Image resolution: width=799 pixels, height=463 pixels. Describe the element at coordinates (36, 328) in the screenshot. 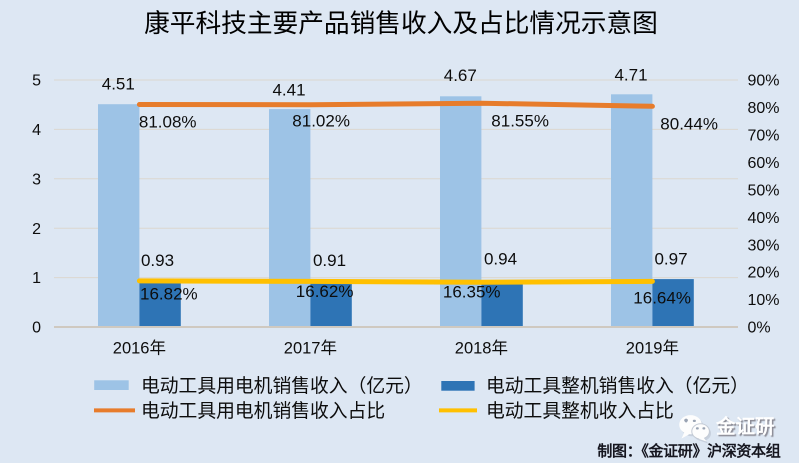

I see `svg-text: 0` at that location.